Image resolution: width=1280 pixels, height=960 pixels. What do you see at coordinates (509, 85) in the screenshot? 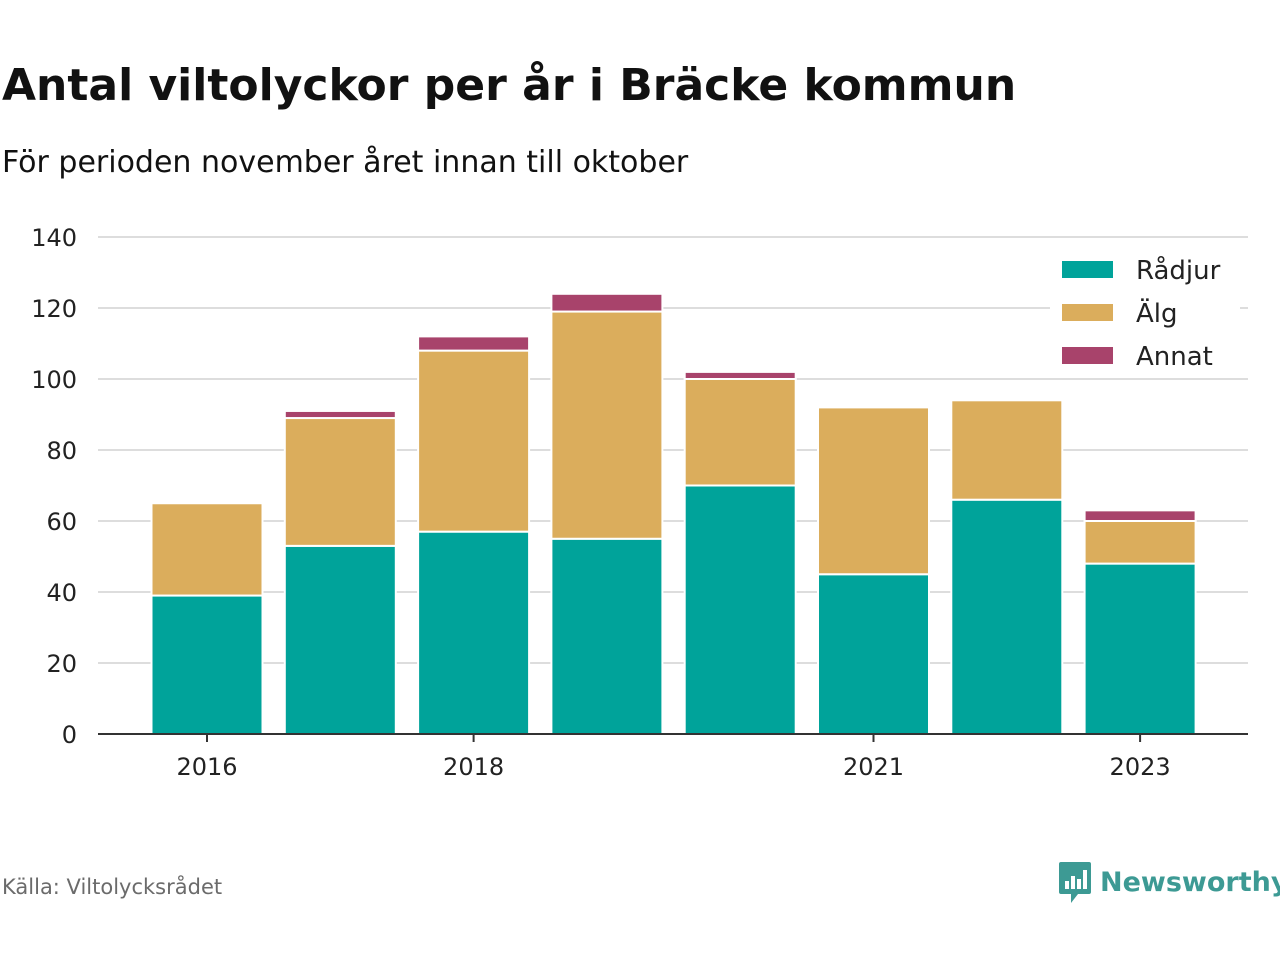
I see `chart-title: Antal viltolyckor per år i Bräcke kommun` at bounding box center [509, 85].